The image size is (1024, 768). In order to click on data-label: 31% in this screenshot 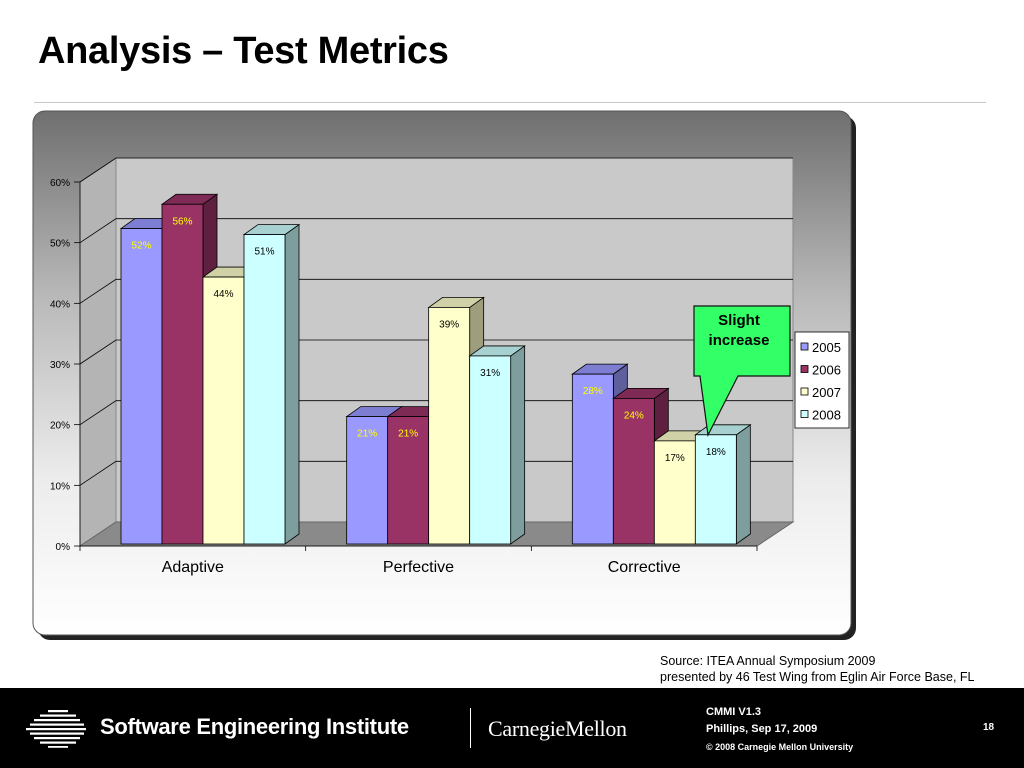, I will do `click(490, 373)`.